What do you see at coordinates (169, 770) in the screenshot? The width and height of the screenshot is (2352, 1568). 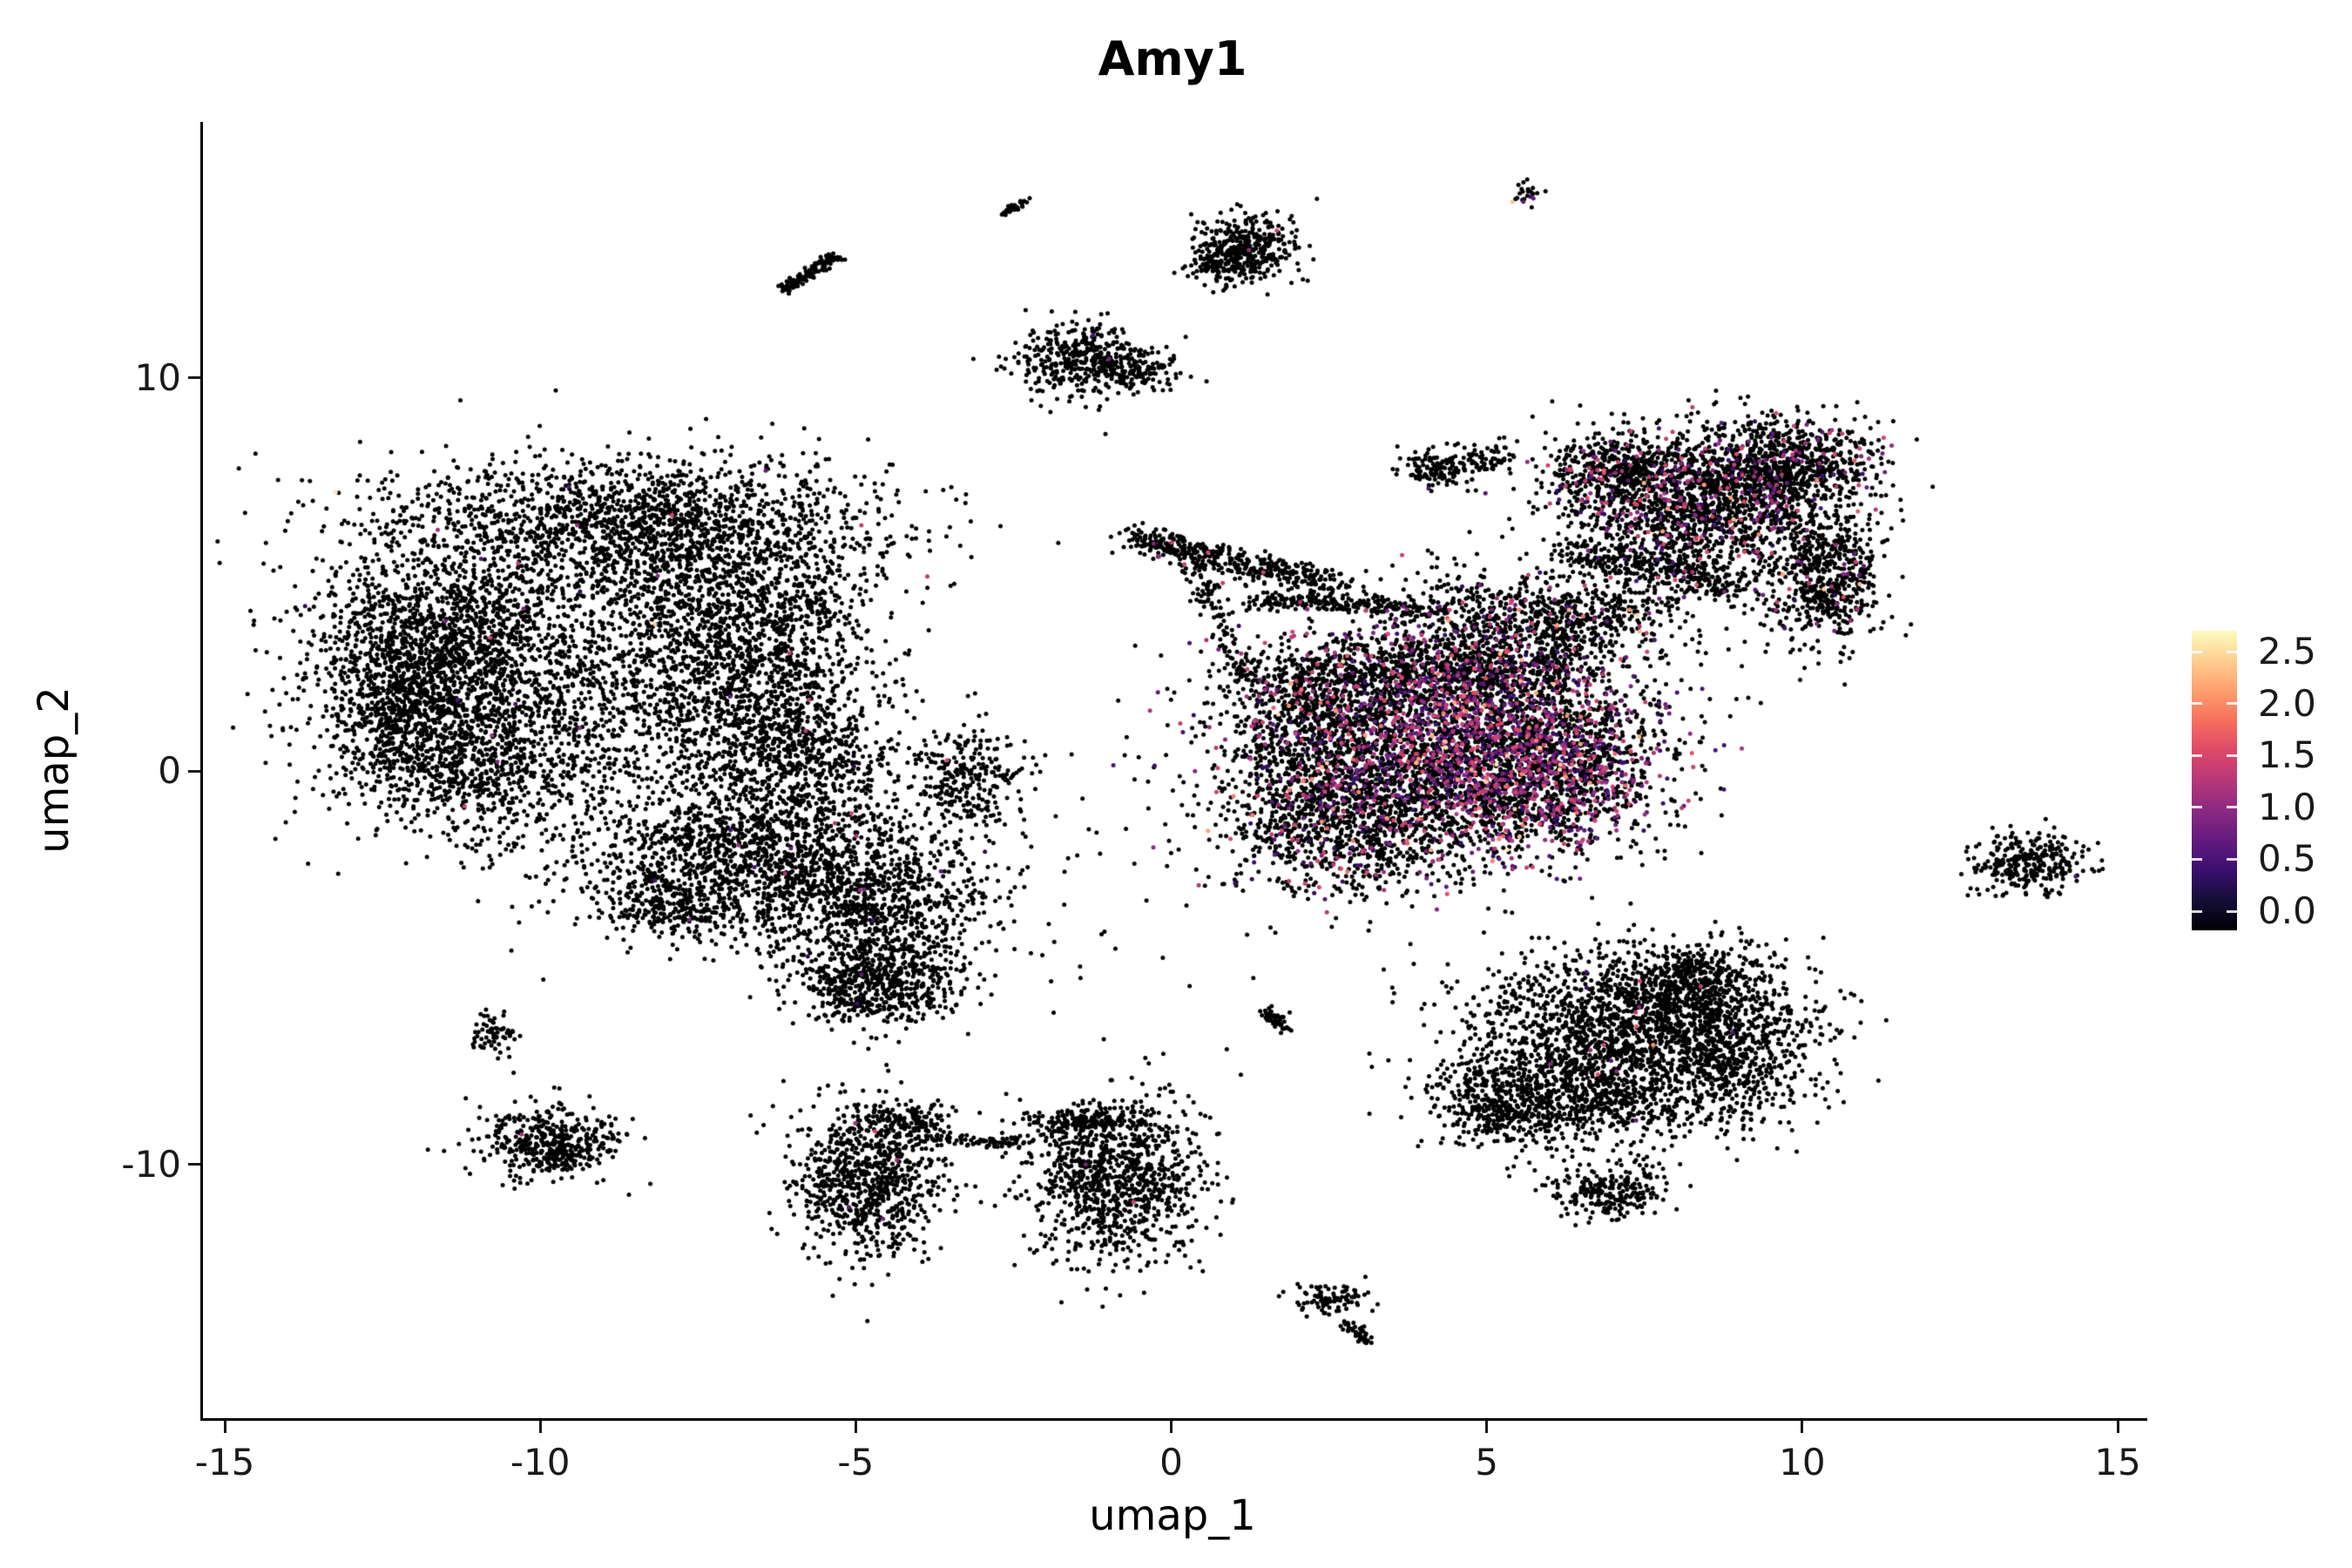 I see `y-tick-label: 0` at bounding box center [169, 770].